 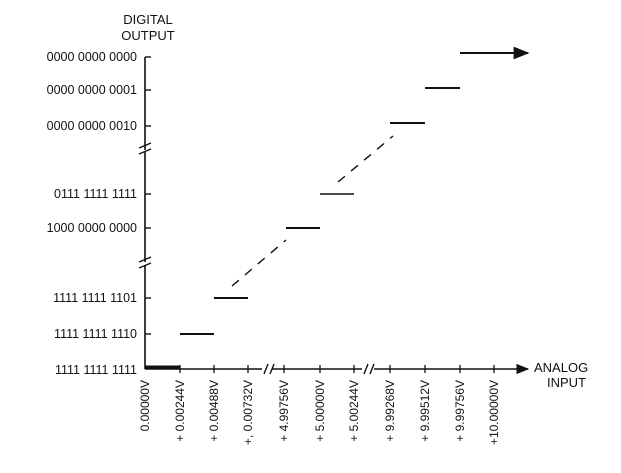 I want to click on y-axis-title-line1: DIGITAL, so click(x=148, y=19).